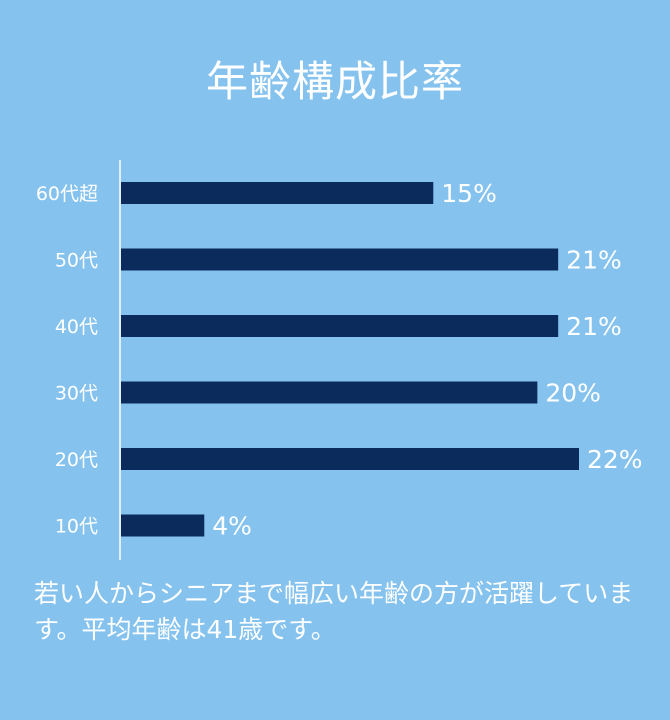  I want to click on category-label: 60代超, so click(67, 194).